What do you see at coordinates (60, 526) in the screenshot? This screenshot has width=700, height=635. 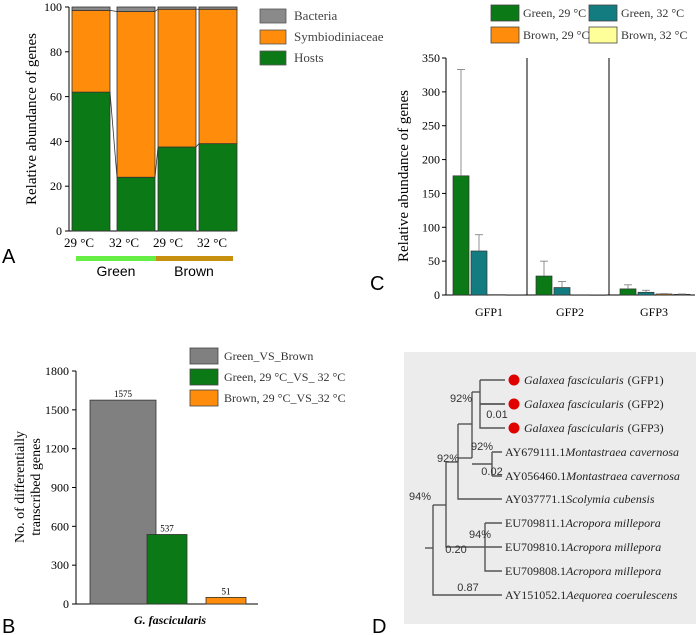 I see `y-tick-label-b: 600` at bounding box center [60, 526].